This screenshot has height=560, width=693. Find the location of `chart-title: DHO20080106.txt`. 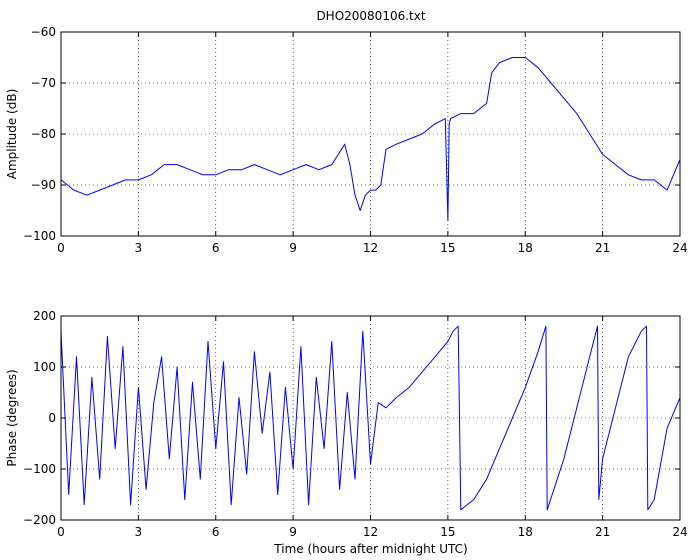

chart-title: DHO20080106.txt is located at coordinates (370, 16).